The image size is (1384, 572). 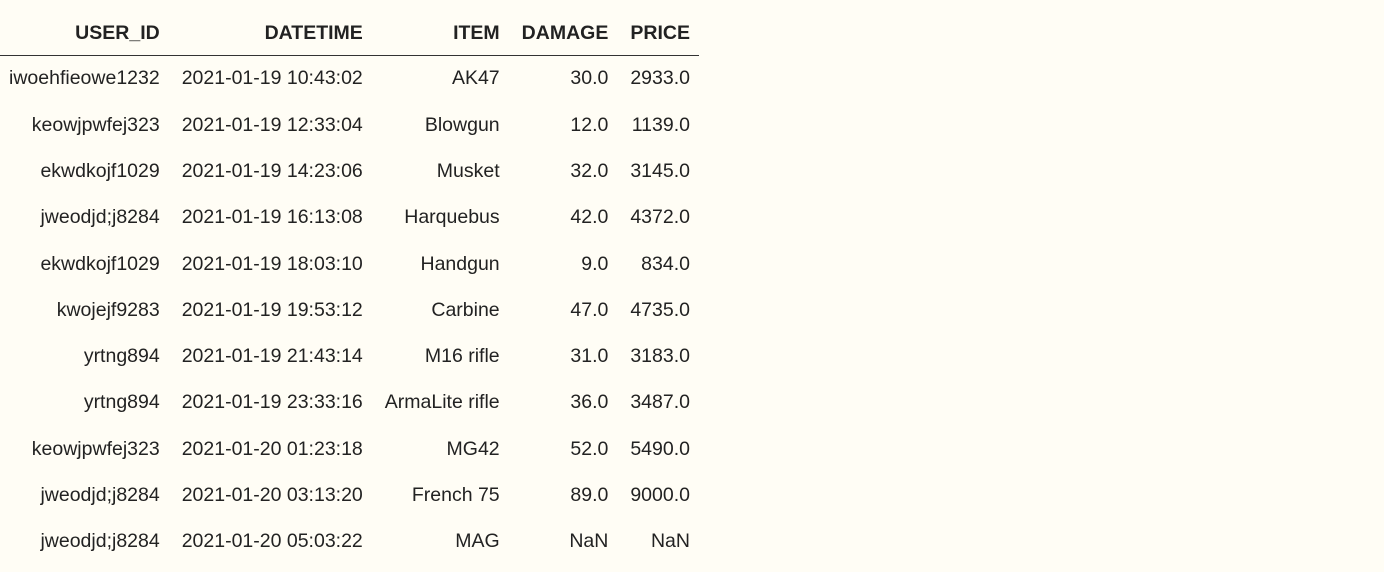 What do you see at coordinates (465, 309) in the screenshot?
I see `cell-item: Carbine` at bounding box center [465, 309].